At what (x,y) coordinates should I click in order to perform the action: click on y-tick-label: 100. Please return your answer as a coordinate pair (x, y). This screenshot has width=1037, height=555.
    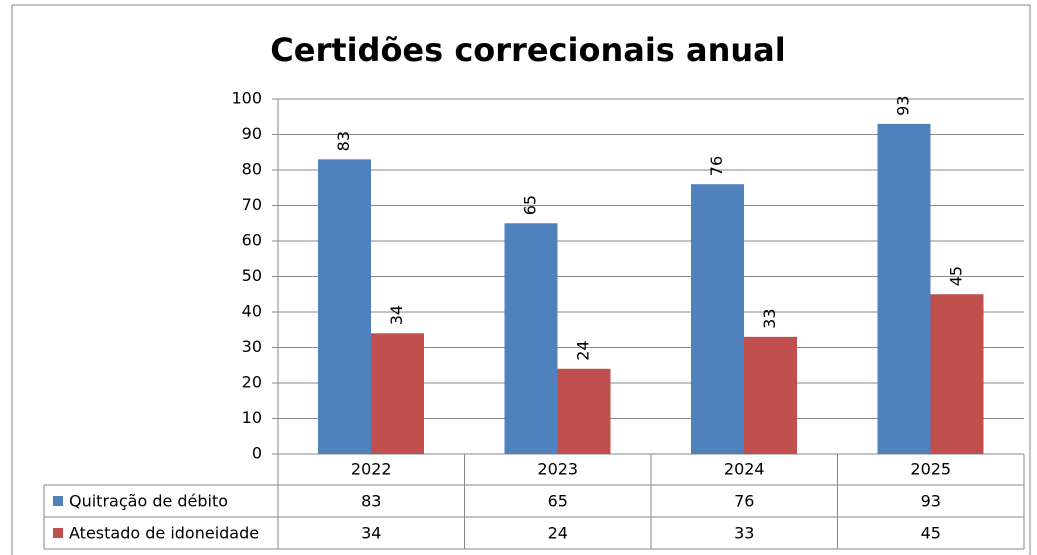
    Looking at the image, I should click on (246, 98).